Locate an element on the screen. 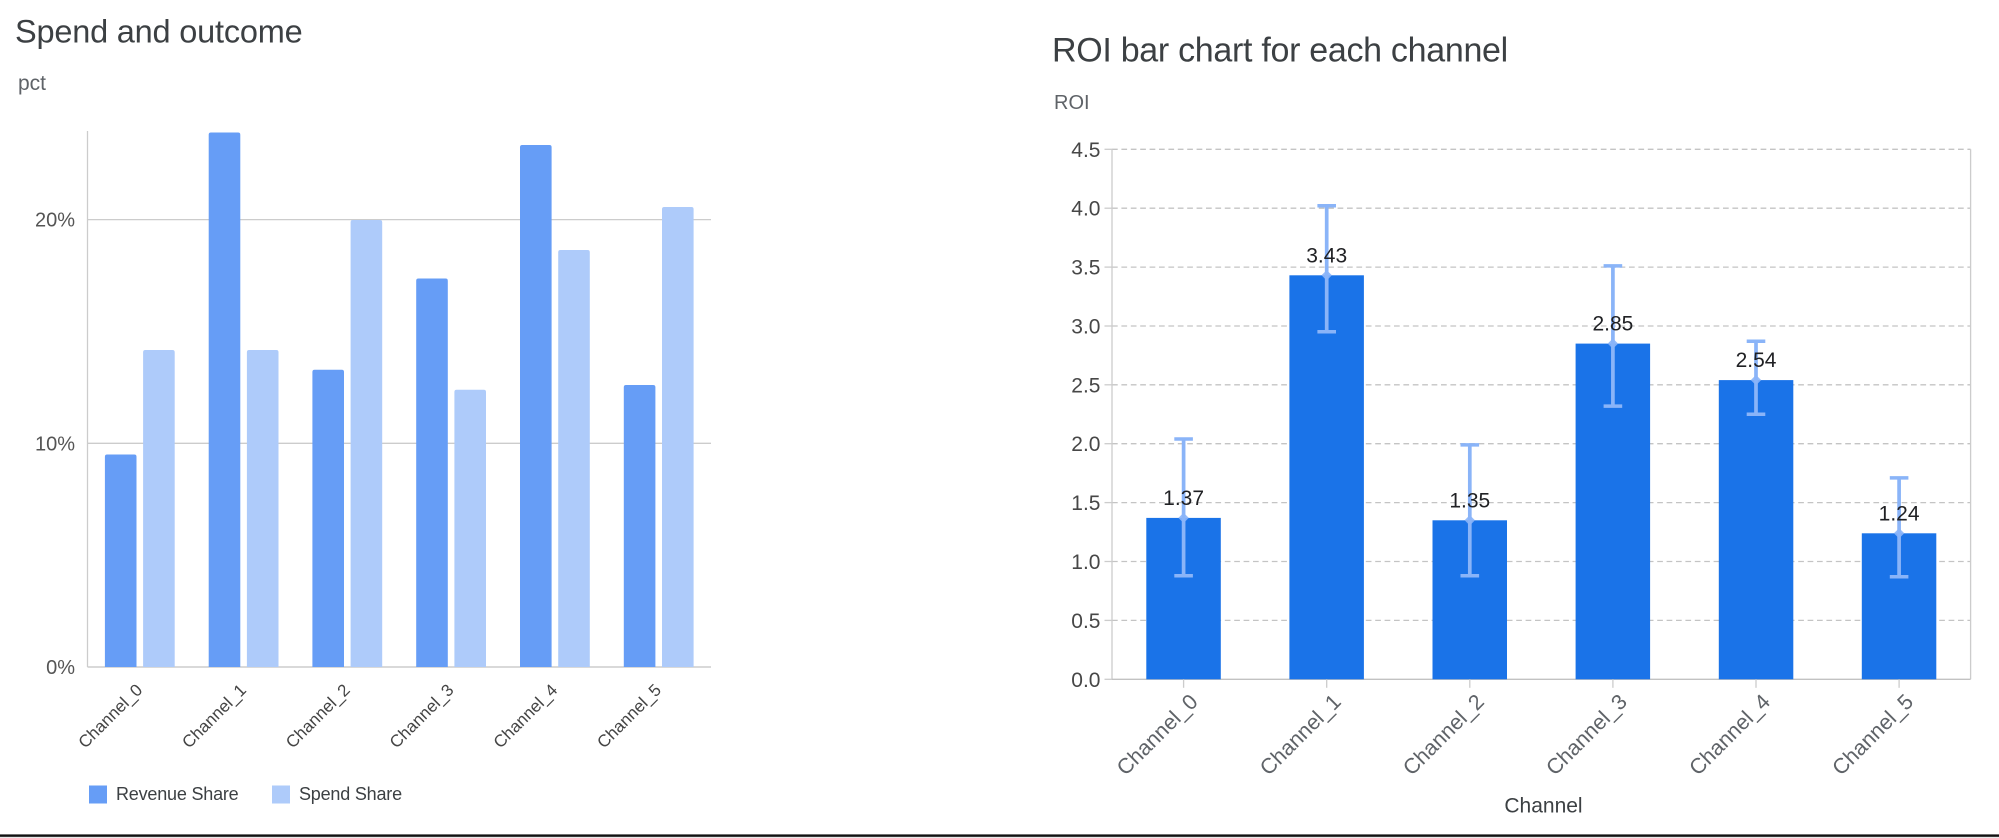 The height and width of the screenshot is (838, 1999). svg-text: Revenue Share is located at coordinates (177, 794).